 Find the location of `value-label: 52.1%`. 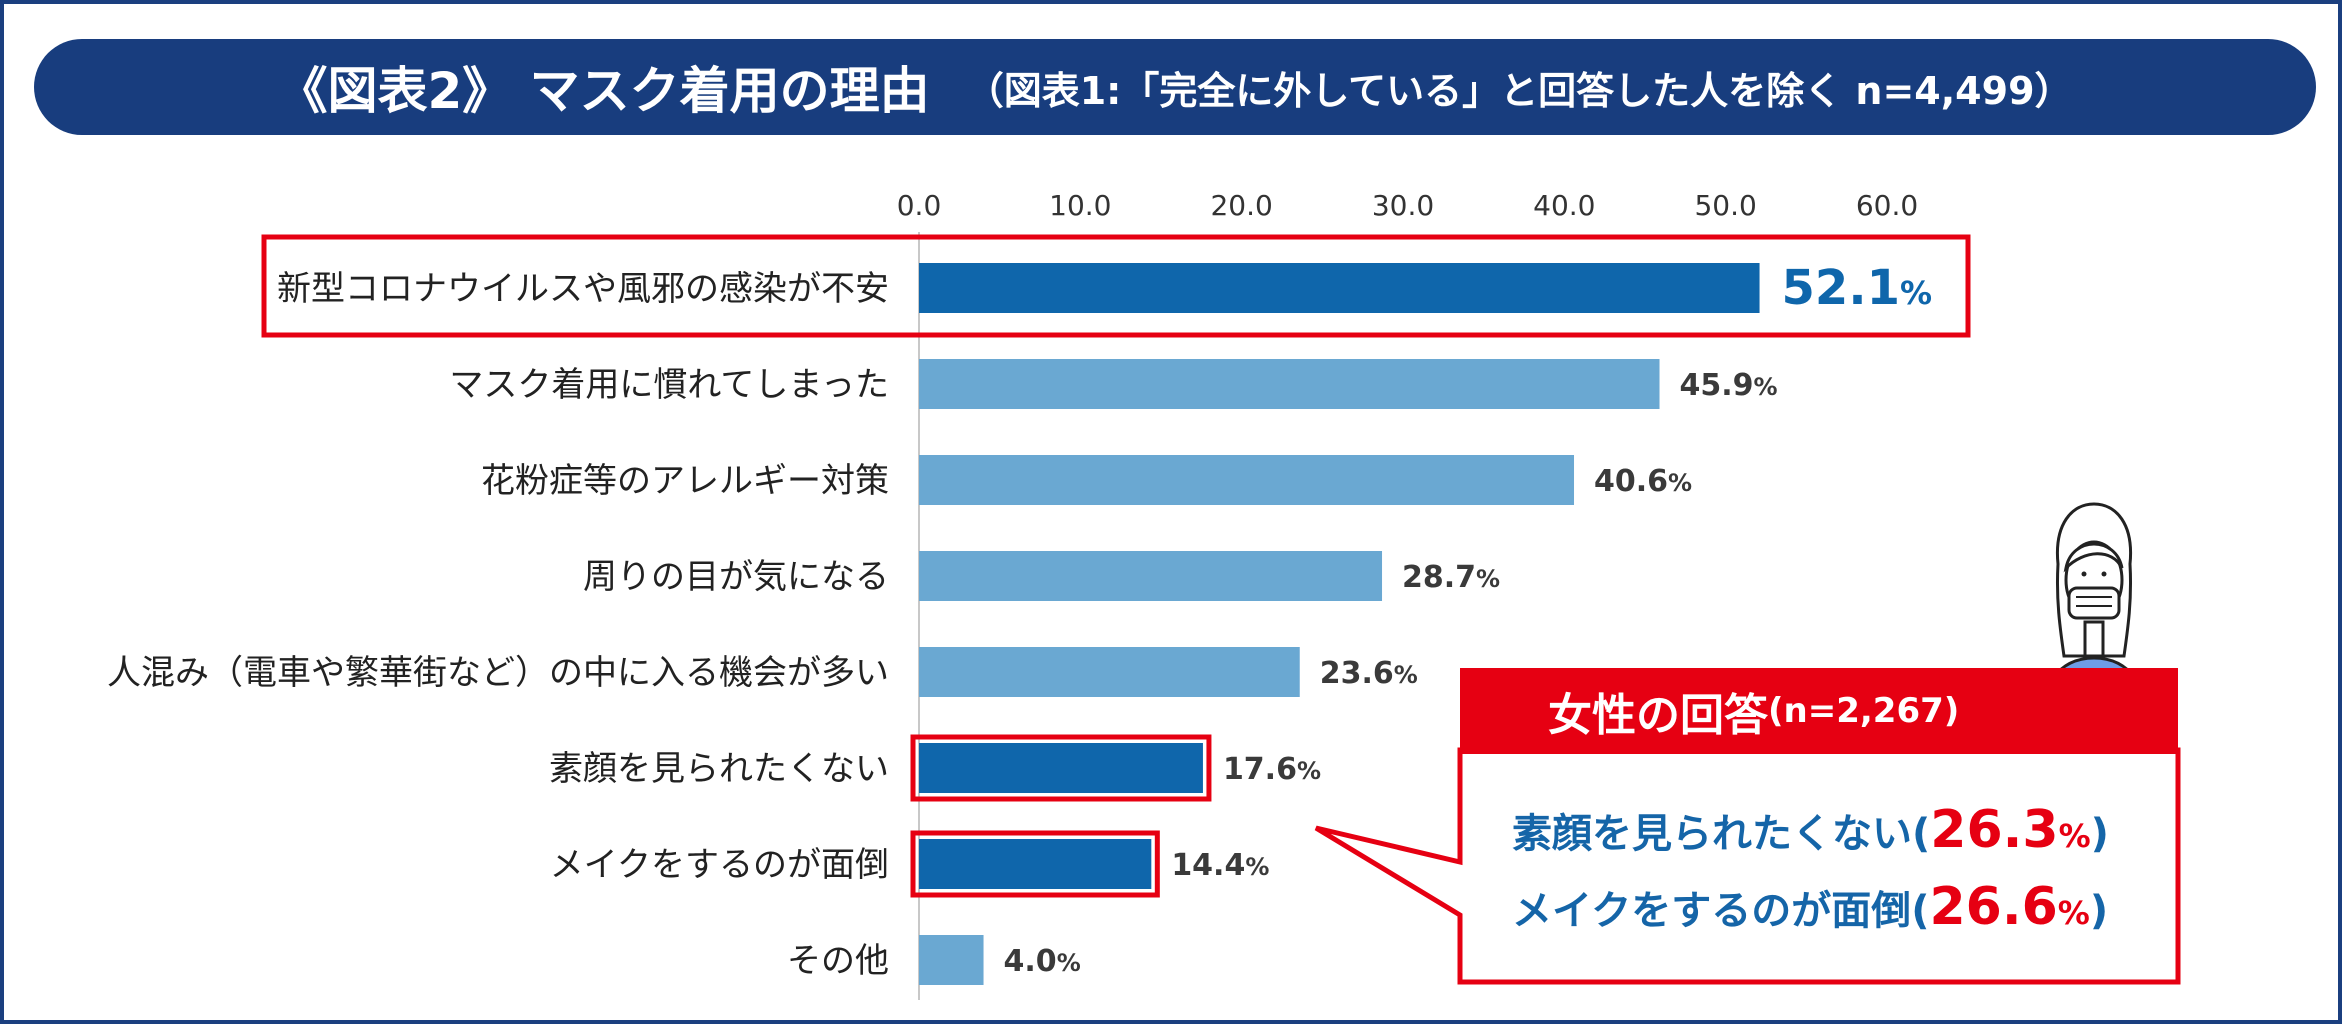

value-label: 52.1% is located at coordinates (1857, 288).